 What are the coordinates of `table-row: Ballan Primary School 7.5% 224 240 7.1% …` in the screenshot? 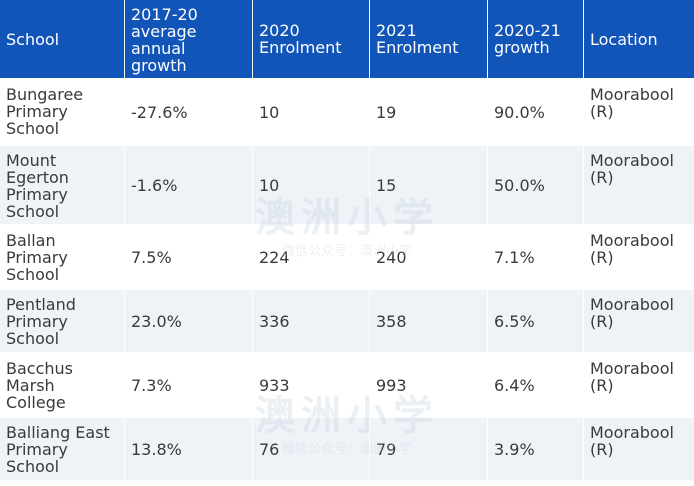 It's located at (347, 258).